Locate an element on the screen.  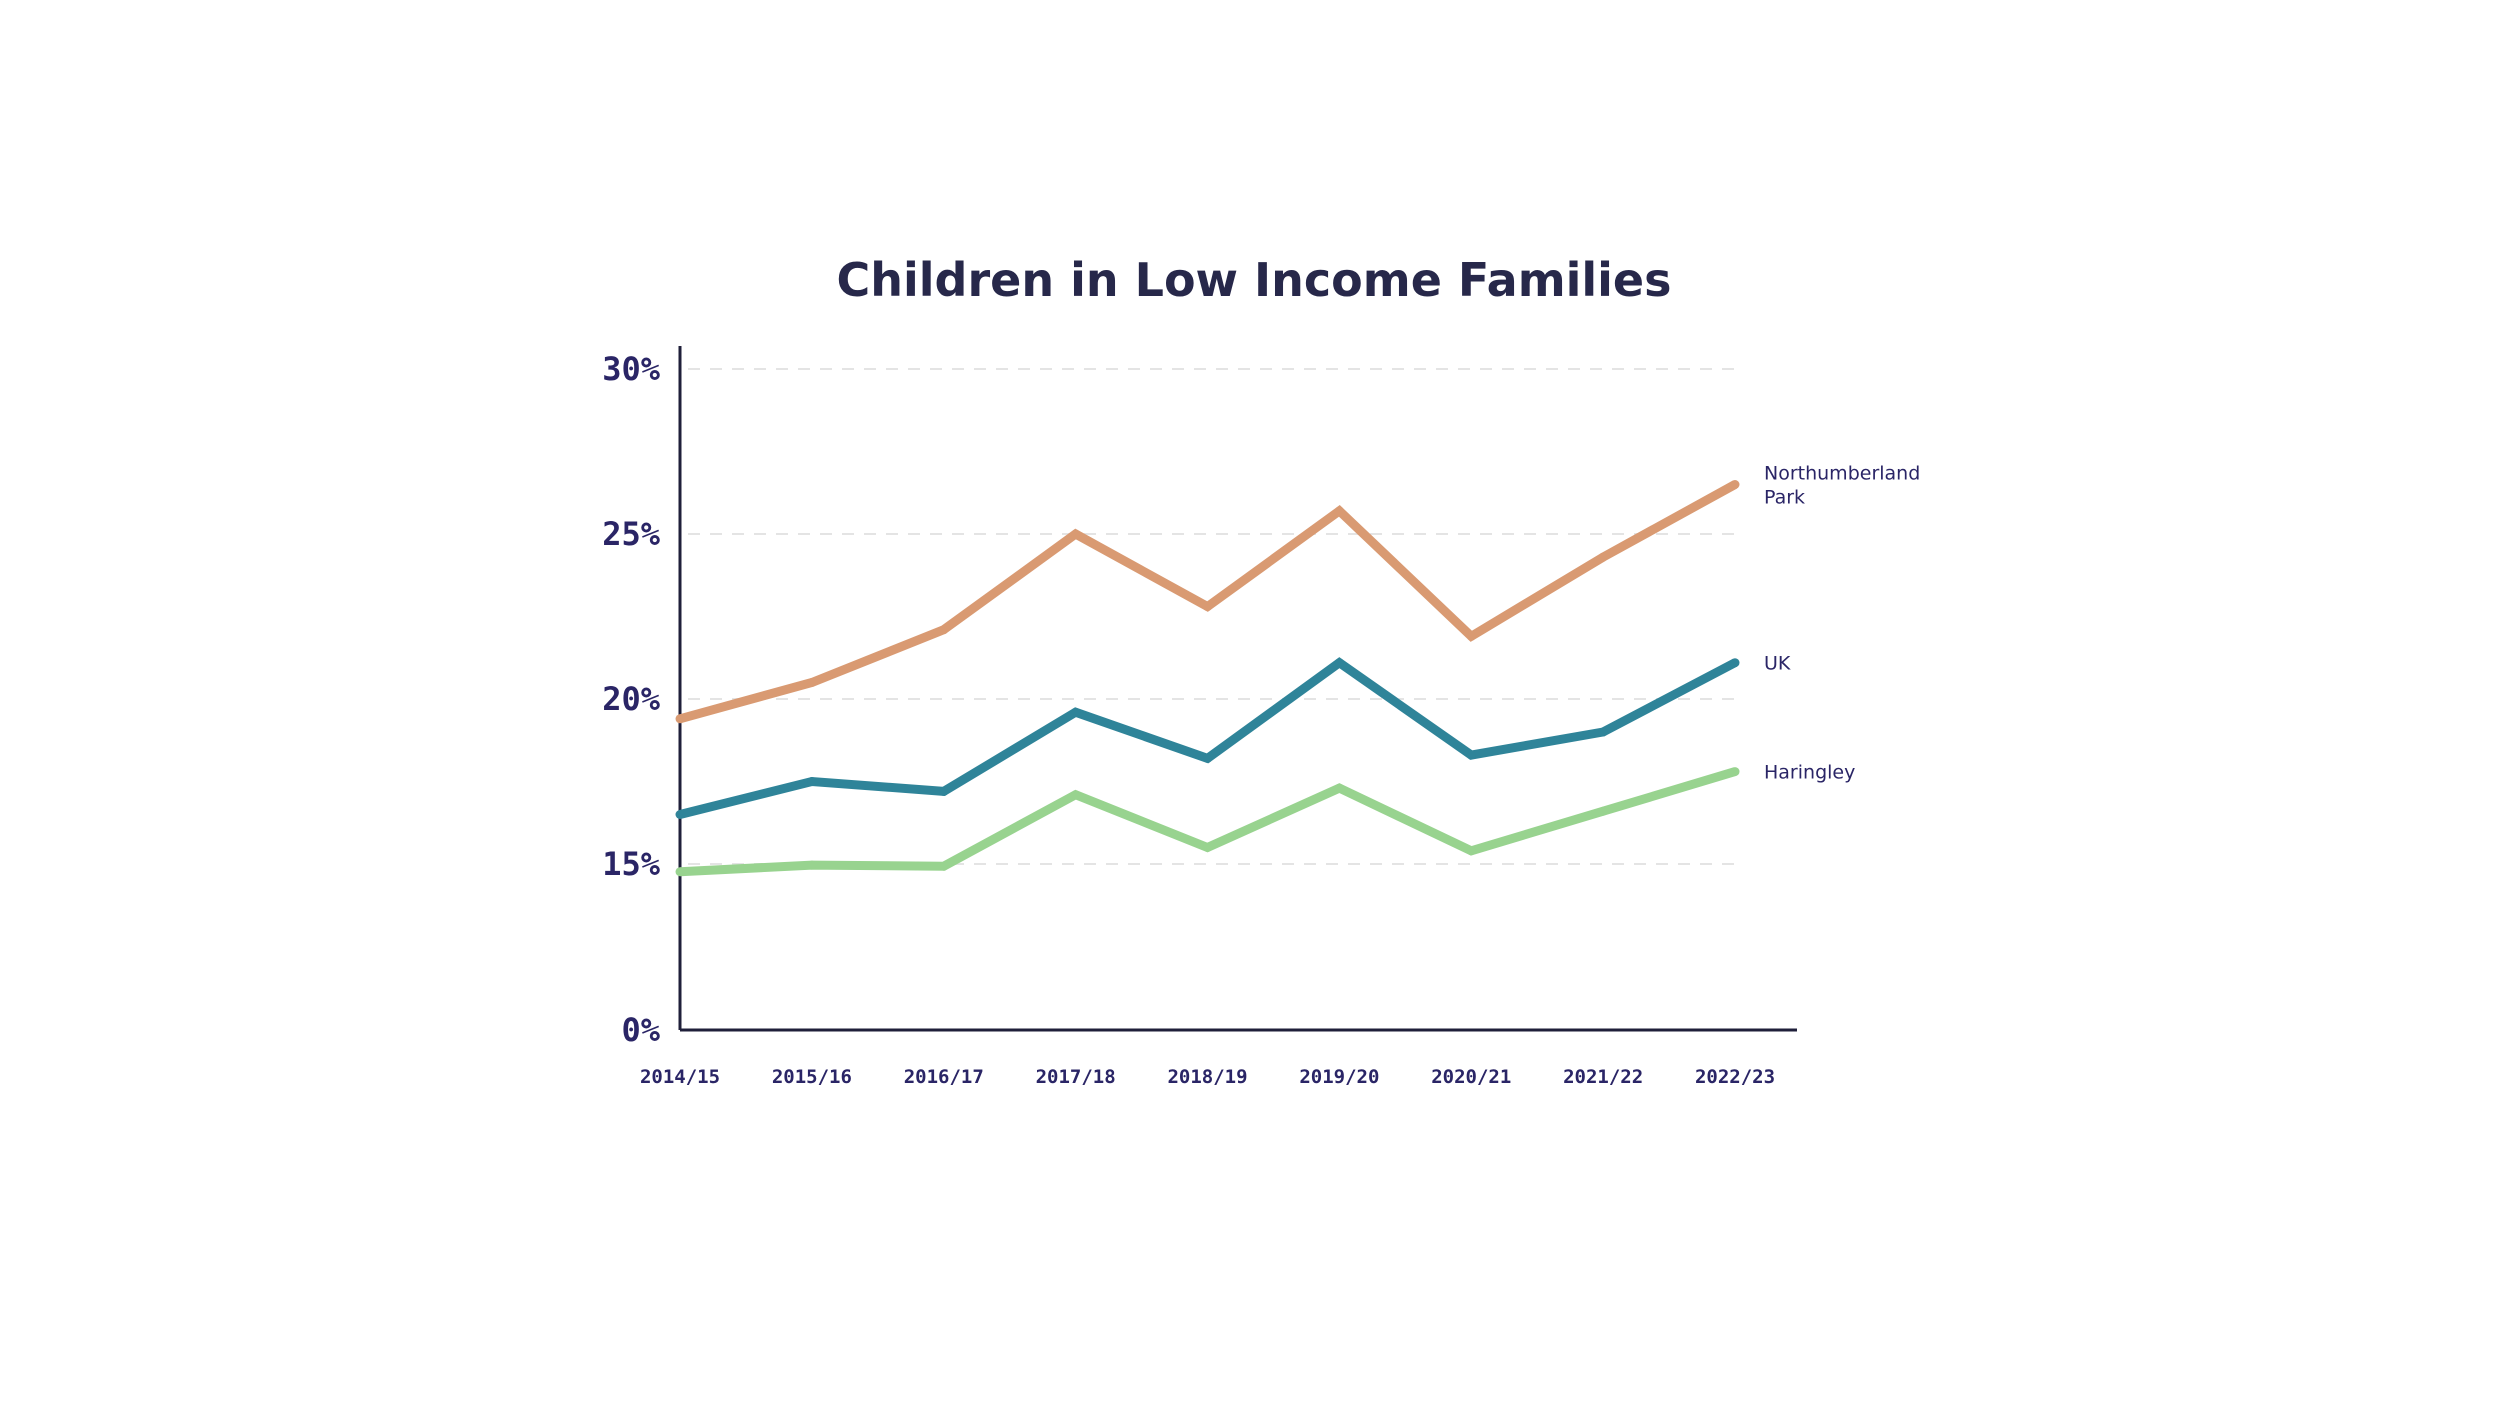
y-axis-ticks: 0% 15% 20% 25% 30% is located at coordinates (631, 699).